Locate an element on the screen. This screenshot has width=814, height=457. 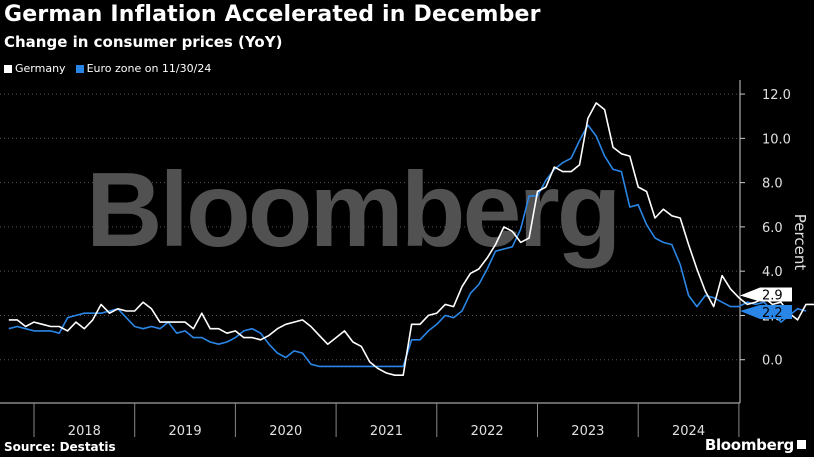
last-value-tag-germany is located at coordinates (766, 294).